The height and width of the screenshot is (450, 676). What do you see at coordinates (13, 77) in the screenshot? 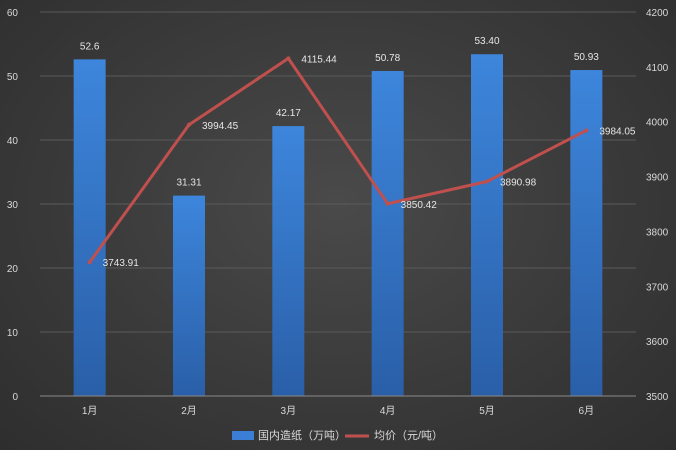
I see `y-left-tick-label: 50` at bounding box center [13, 77].